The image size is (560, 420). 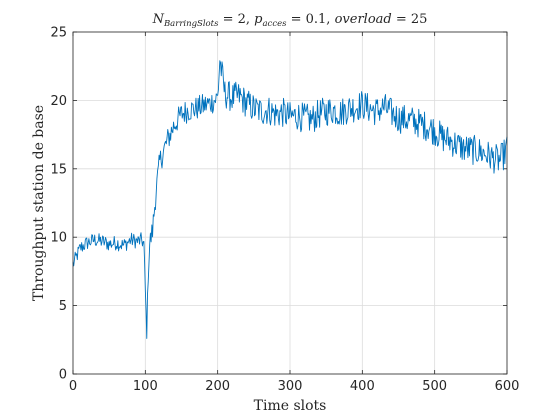 What do you see at coordinates (58, 238) in the screenshot?
I see `y-tick-label: 10` at bounding box center [58, 238].